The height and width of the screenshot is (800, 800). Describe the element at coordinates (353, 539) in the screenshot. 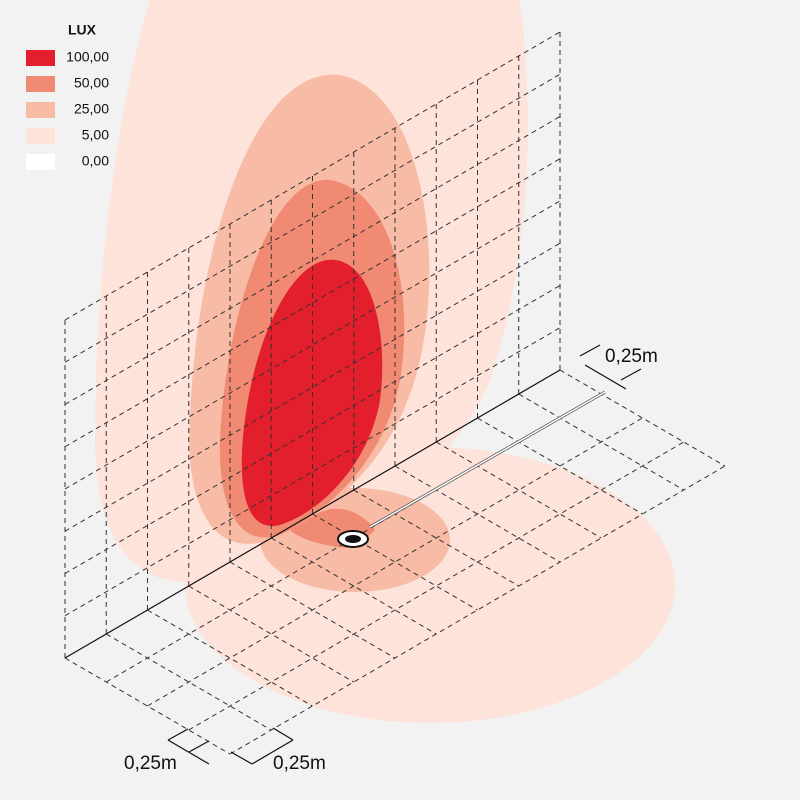

I see `fixture-lens` at that location.